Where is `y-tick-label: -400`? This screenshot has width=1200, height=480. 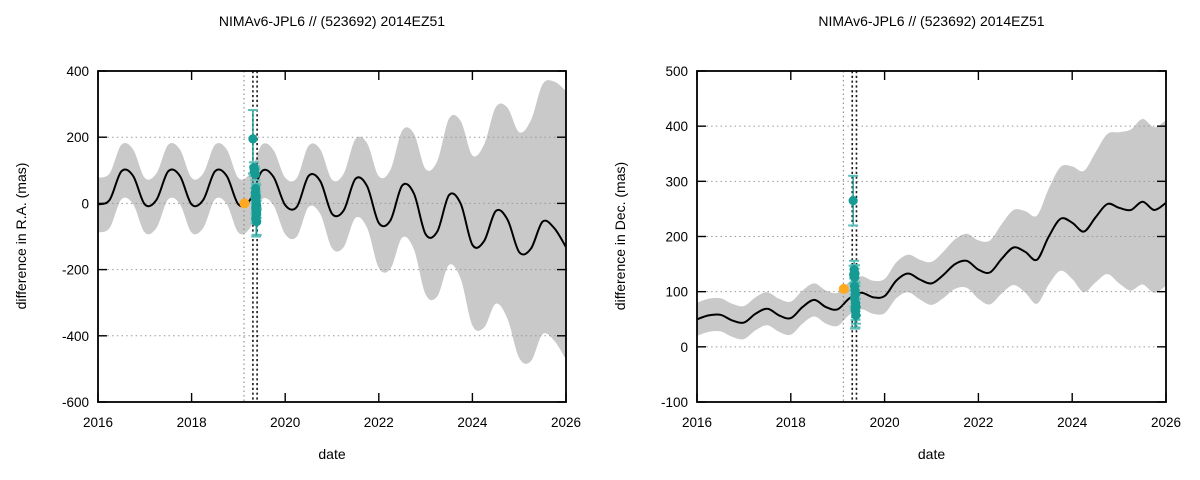
y-tick-label: -400 is located at coordinates (75, 336).